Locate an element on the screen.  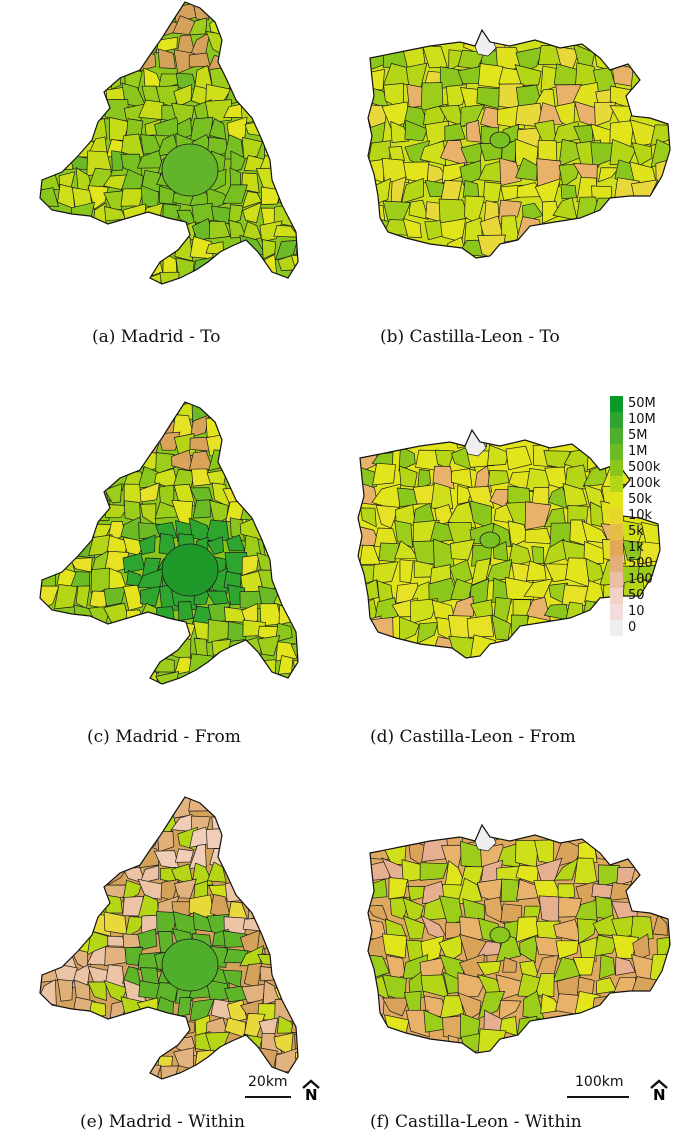
legend-item: 50 is located at coordinates (652, 596).